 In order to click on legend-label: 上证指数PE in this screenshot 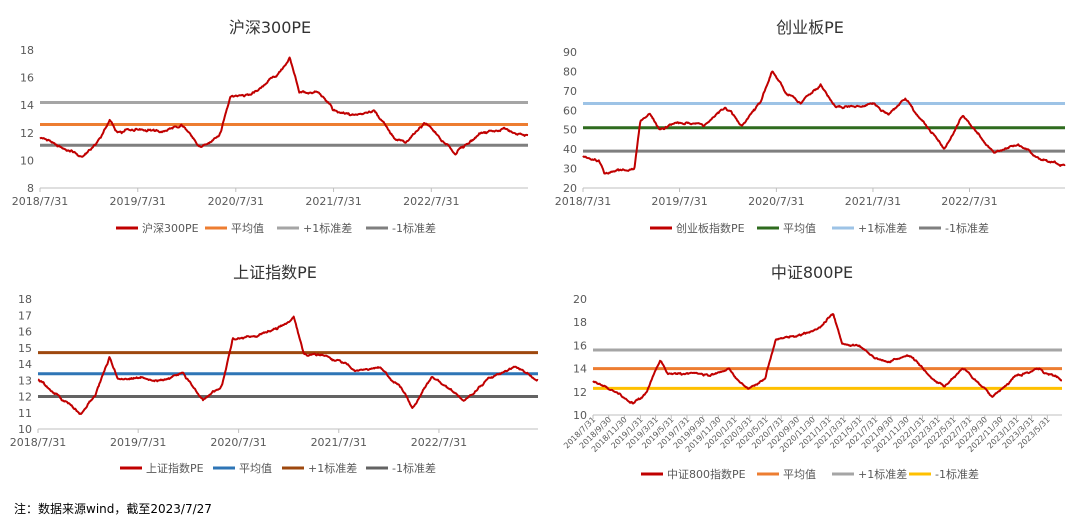, I will do `click(175, 468)`.